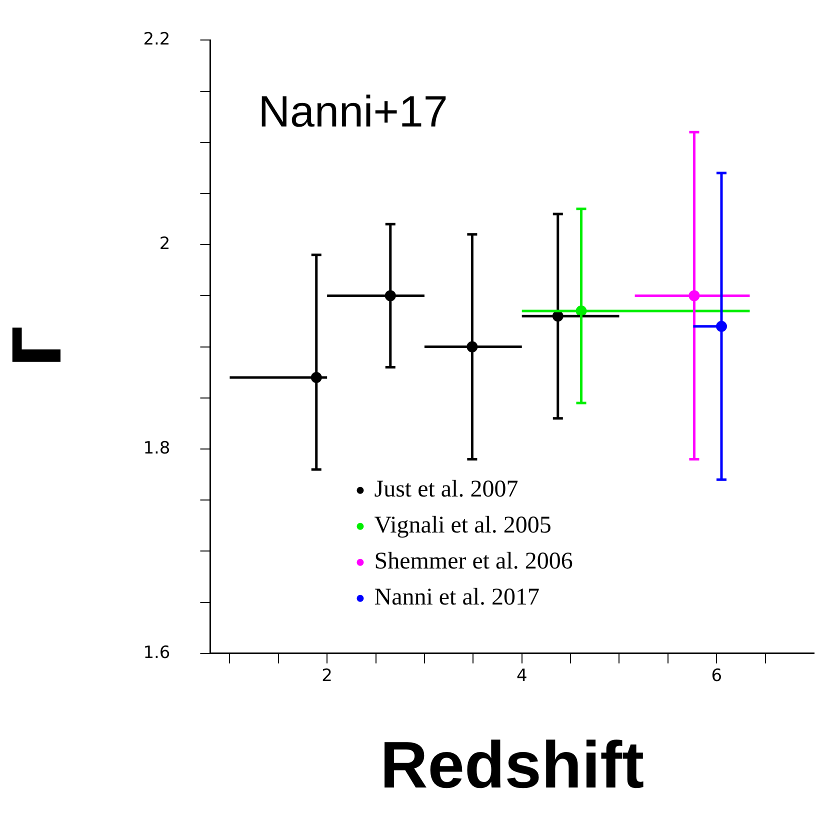  Describe the element at coordinates (473, 561) in the screenshot. I see `legend-label: Shemmer et al. 2006` at that location.